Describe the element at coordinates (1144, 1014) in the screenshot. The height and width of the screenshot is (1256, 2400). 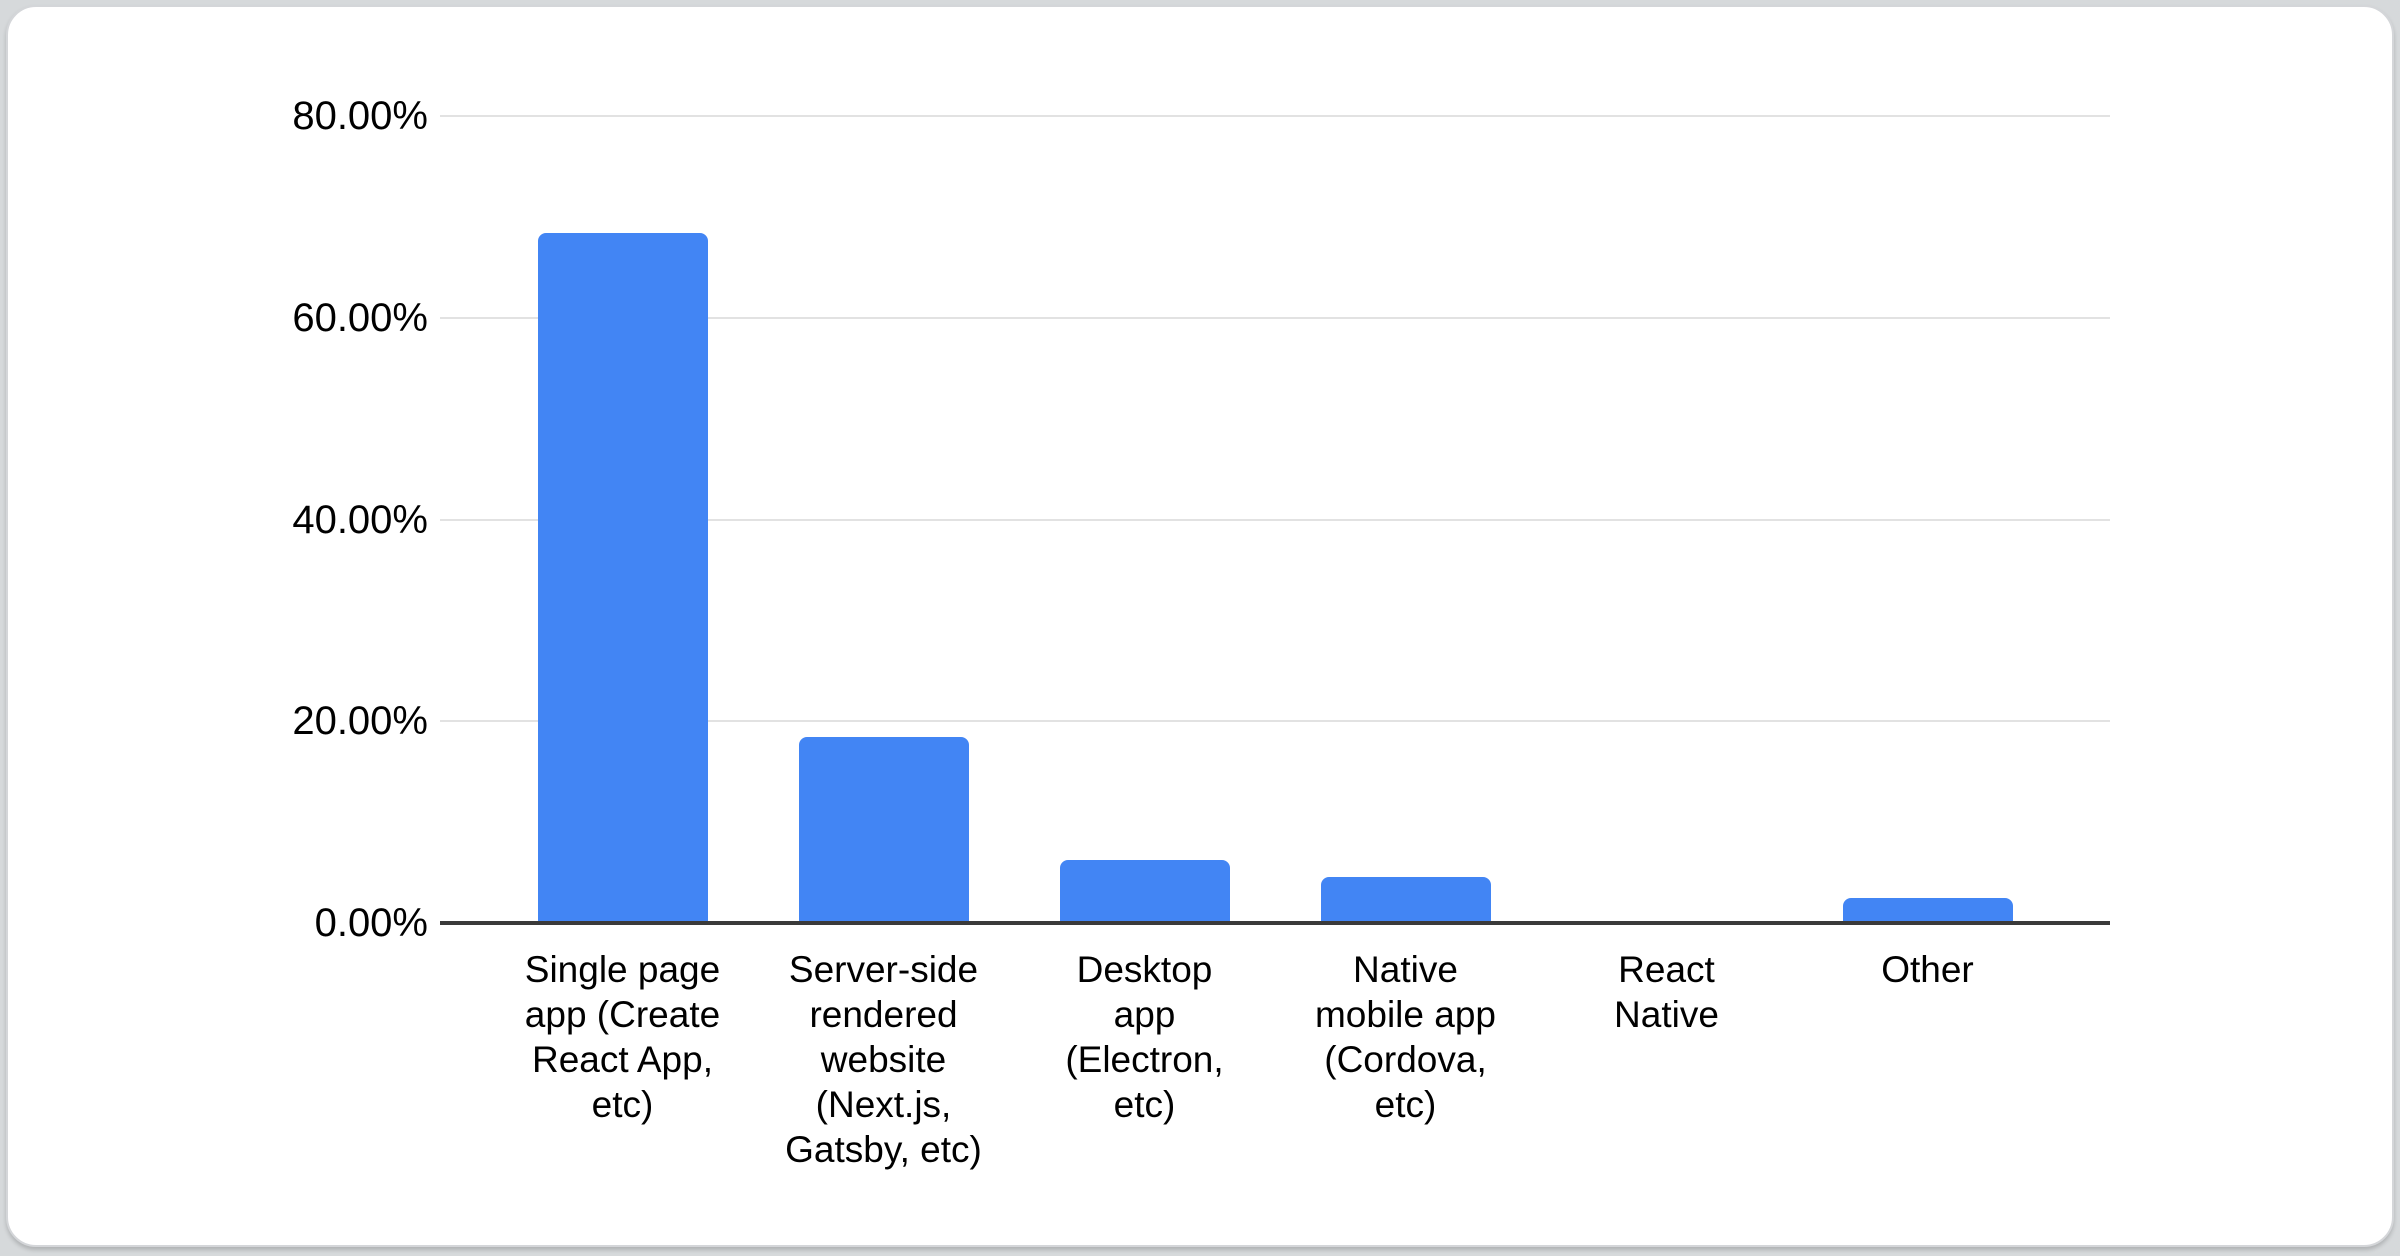
I see `x-axis-label-line: app` at that location.